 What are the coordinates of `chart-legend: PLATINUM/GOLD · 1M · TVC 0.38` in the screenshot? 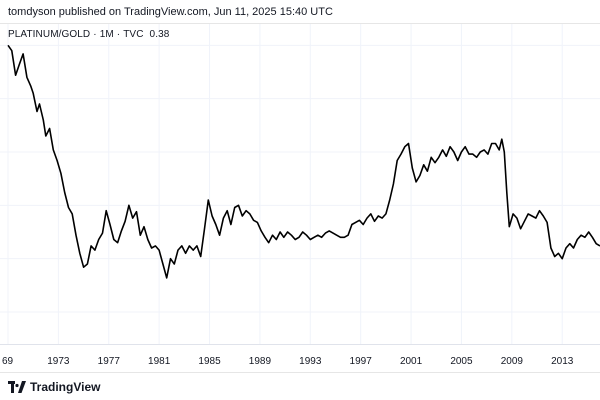 It's located at (88, 34).